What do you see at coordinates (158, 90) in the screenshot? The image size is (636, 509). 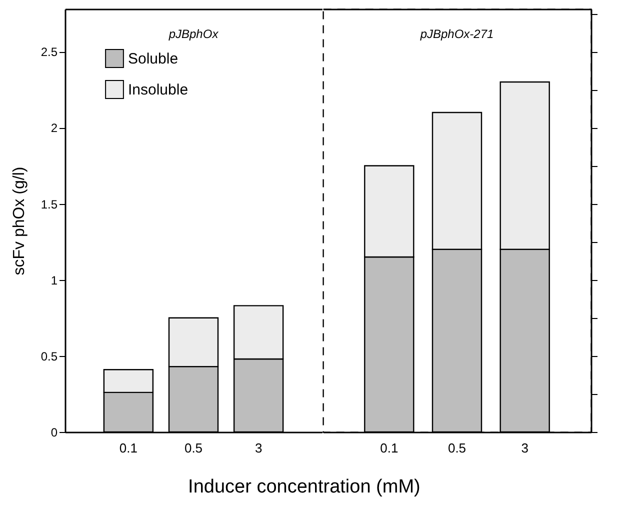 I see `legend-label: Insoluble` at bounding box center [158, 90].